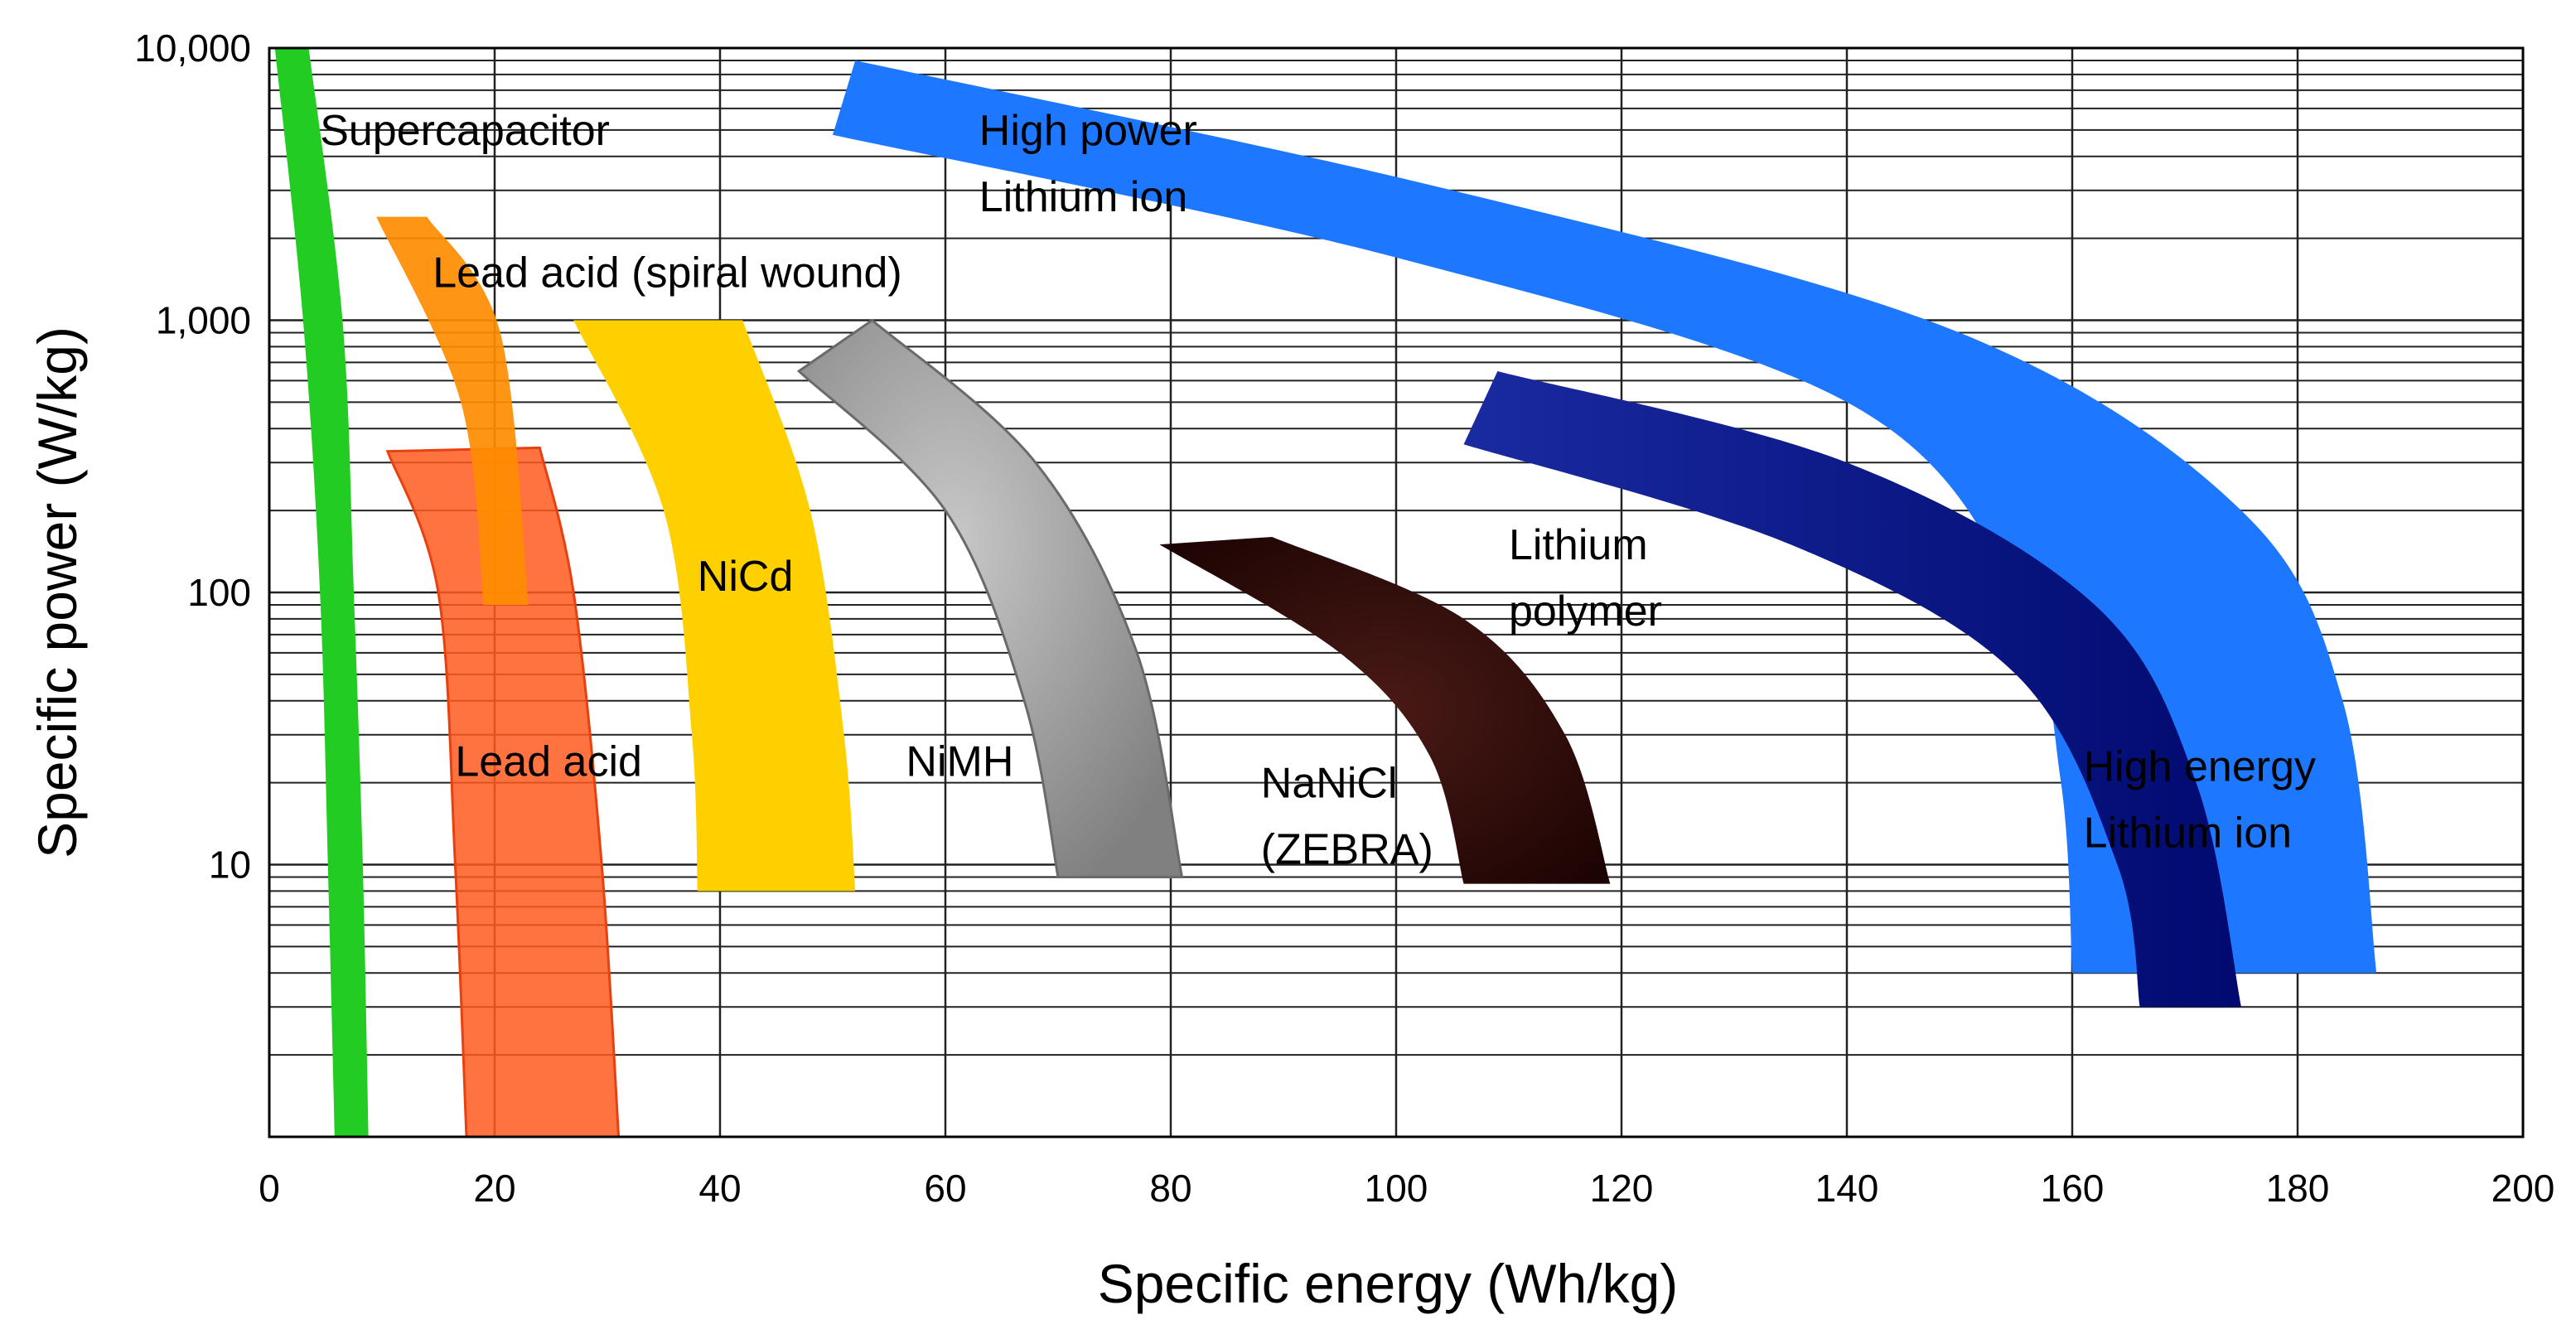 The image size is (2576, 1339). Describe the element at coordinates (719, 1188) in the screenshot. I see `x-tick-label: 40` at that location.